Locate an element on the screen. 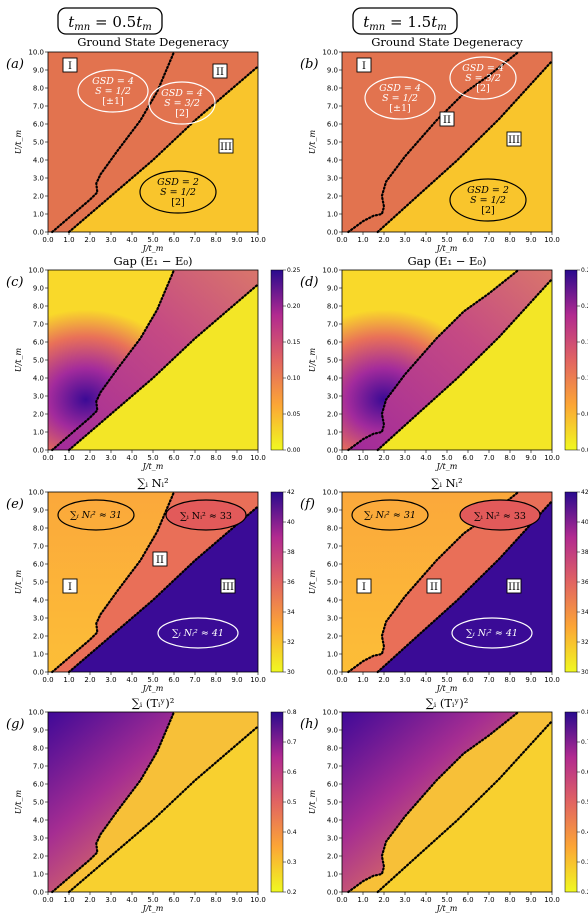 The image size is (588, 916). gsd-label-I: GSD = 4S = 1/2[±1] is located at coordinates (400, 98).